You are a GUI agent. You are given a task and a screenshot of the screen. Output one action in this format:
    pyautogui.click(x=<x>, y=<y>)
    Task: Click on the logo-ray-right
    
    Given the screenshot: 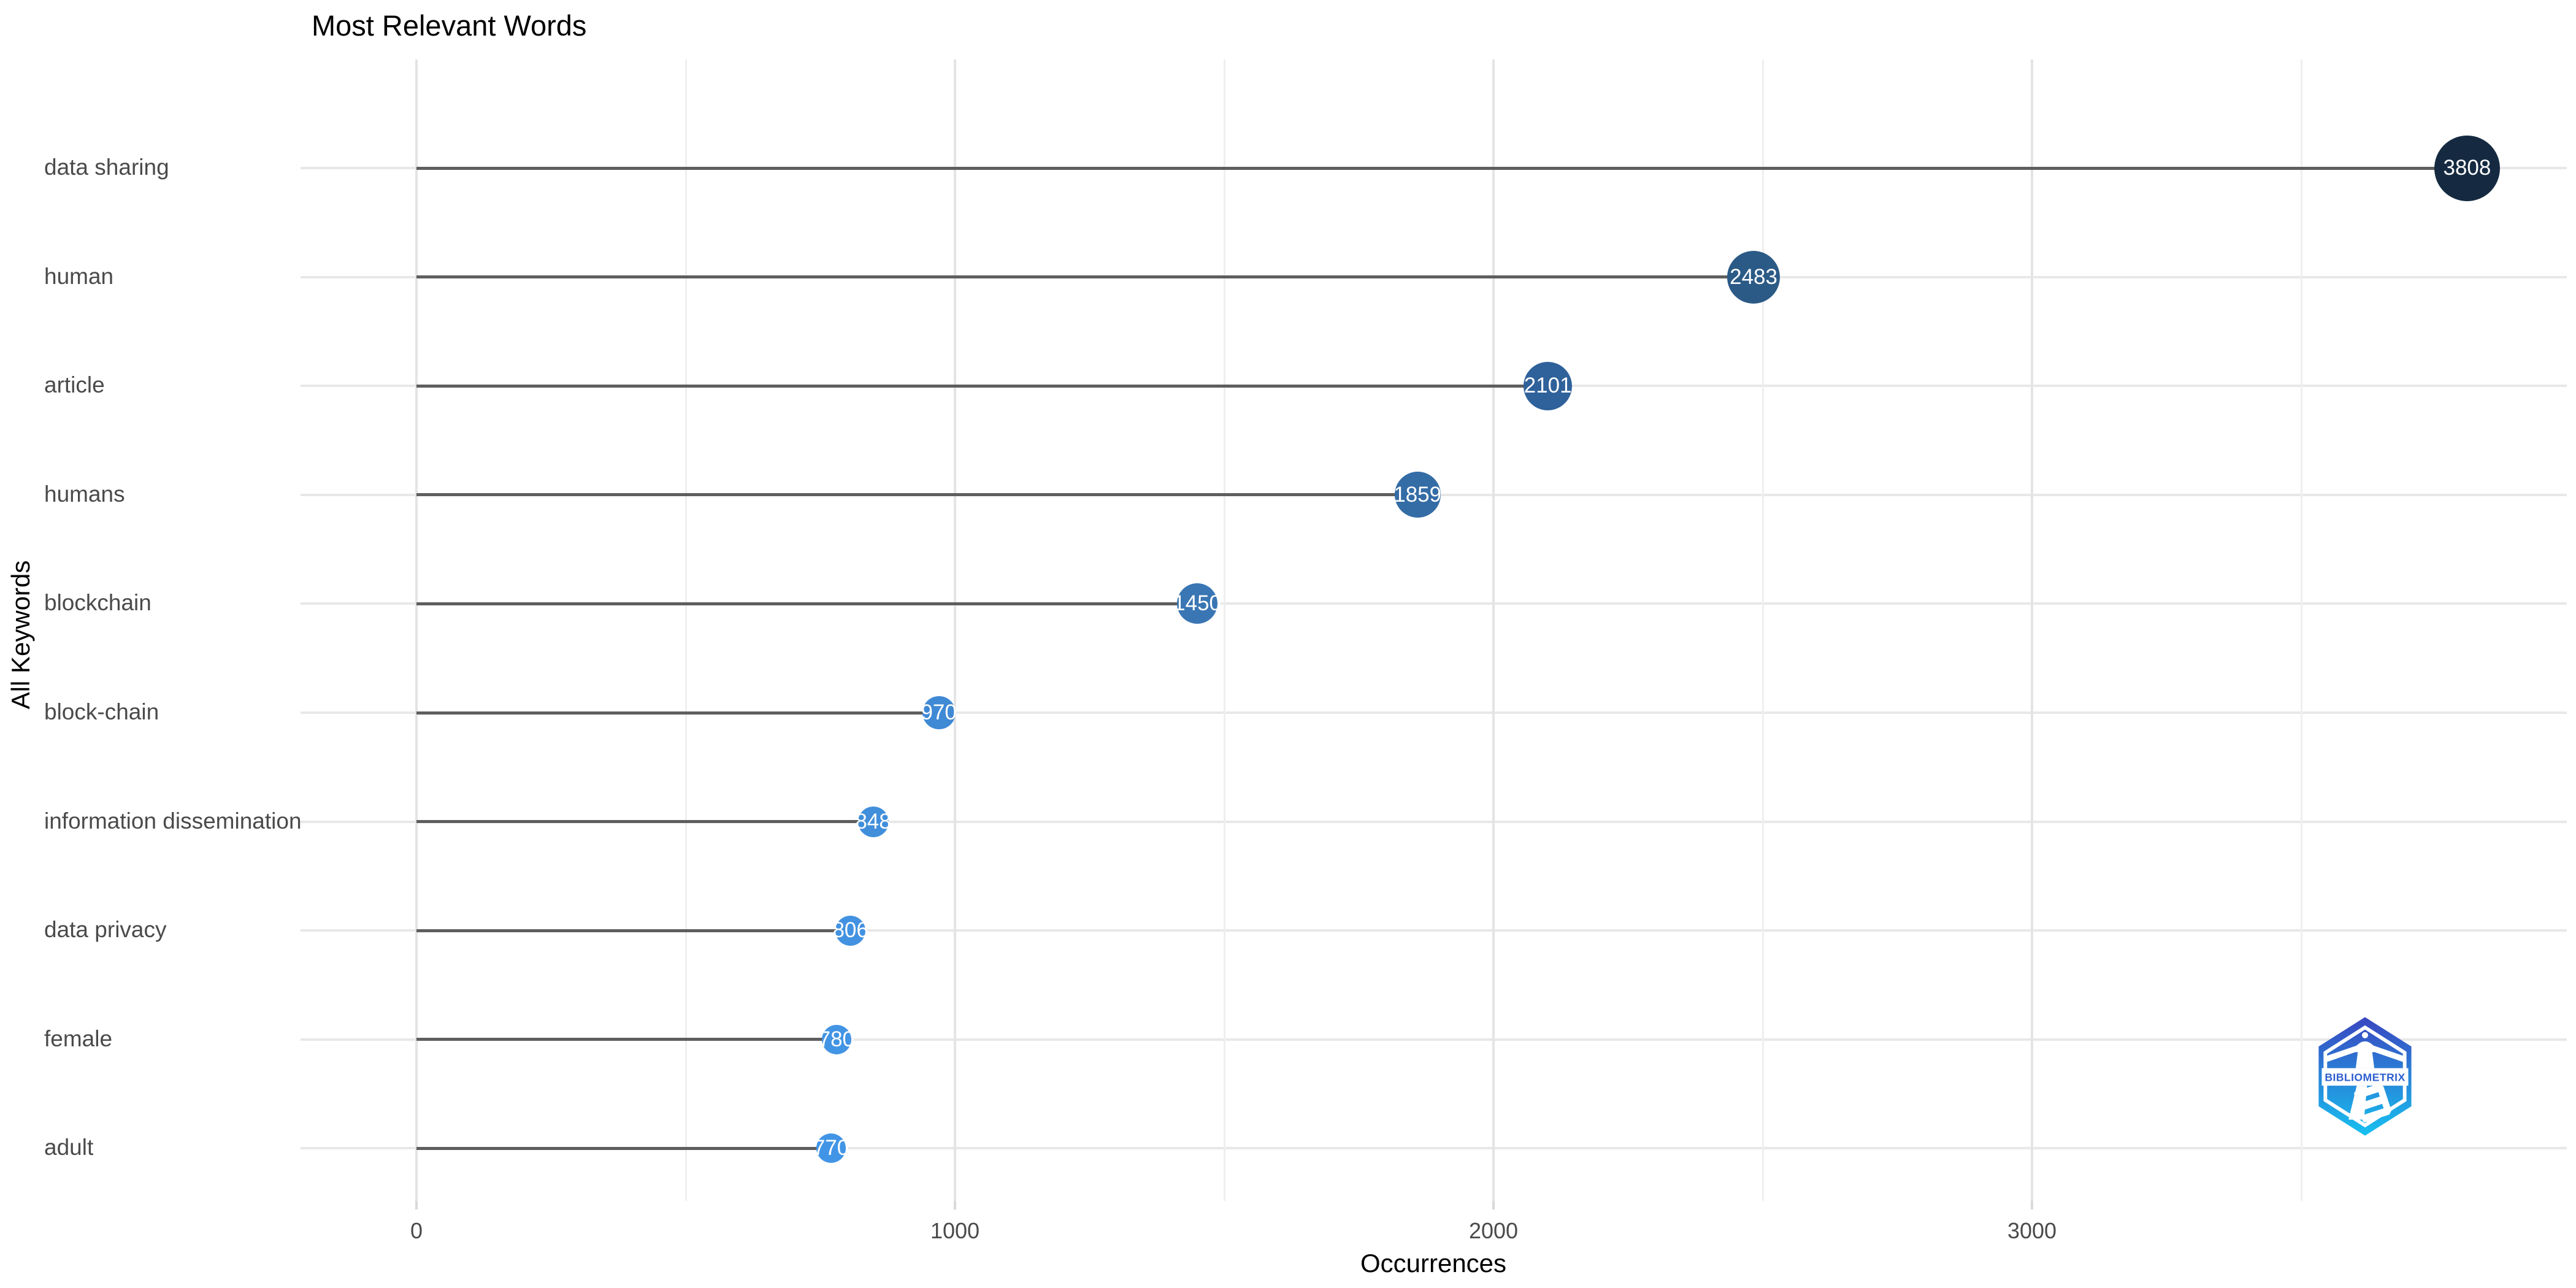 What is the action you would take?
    pyautogui.click(x=2388, y=1053)
    